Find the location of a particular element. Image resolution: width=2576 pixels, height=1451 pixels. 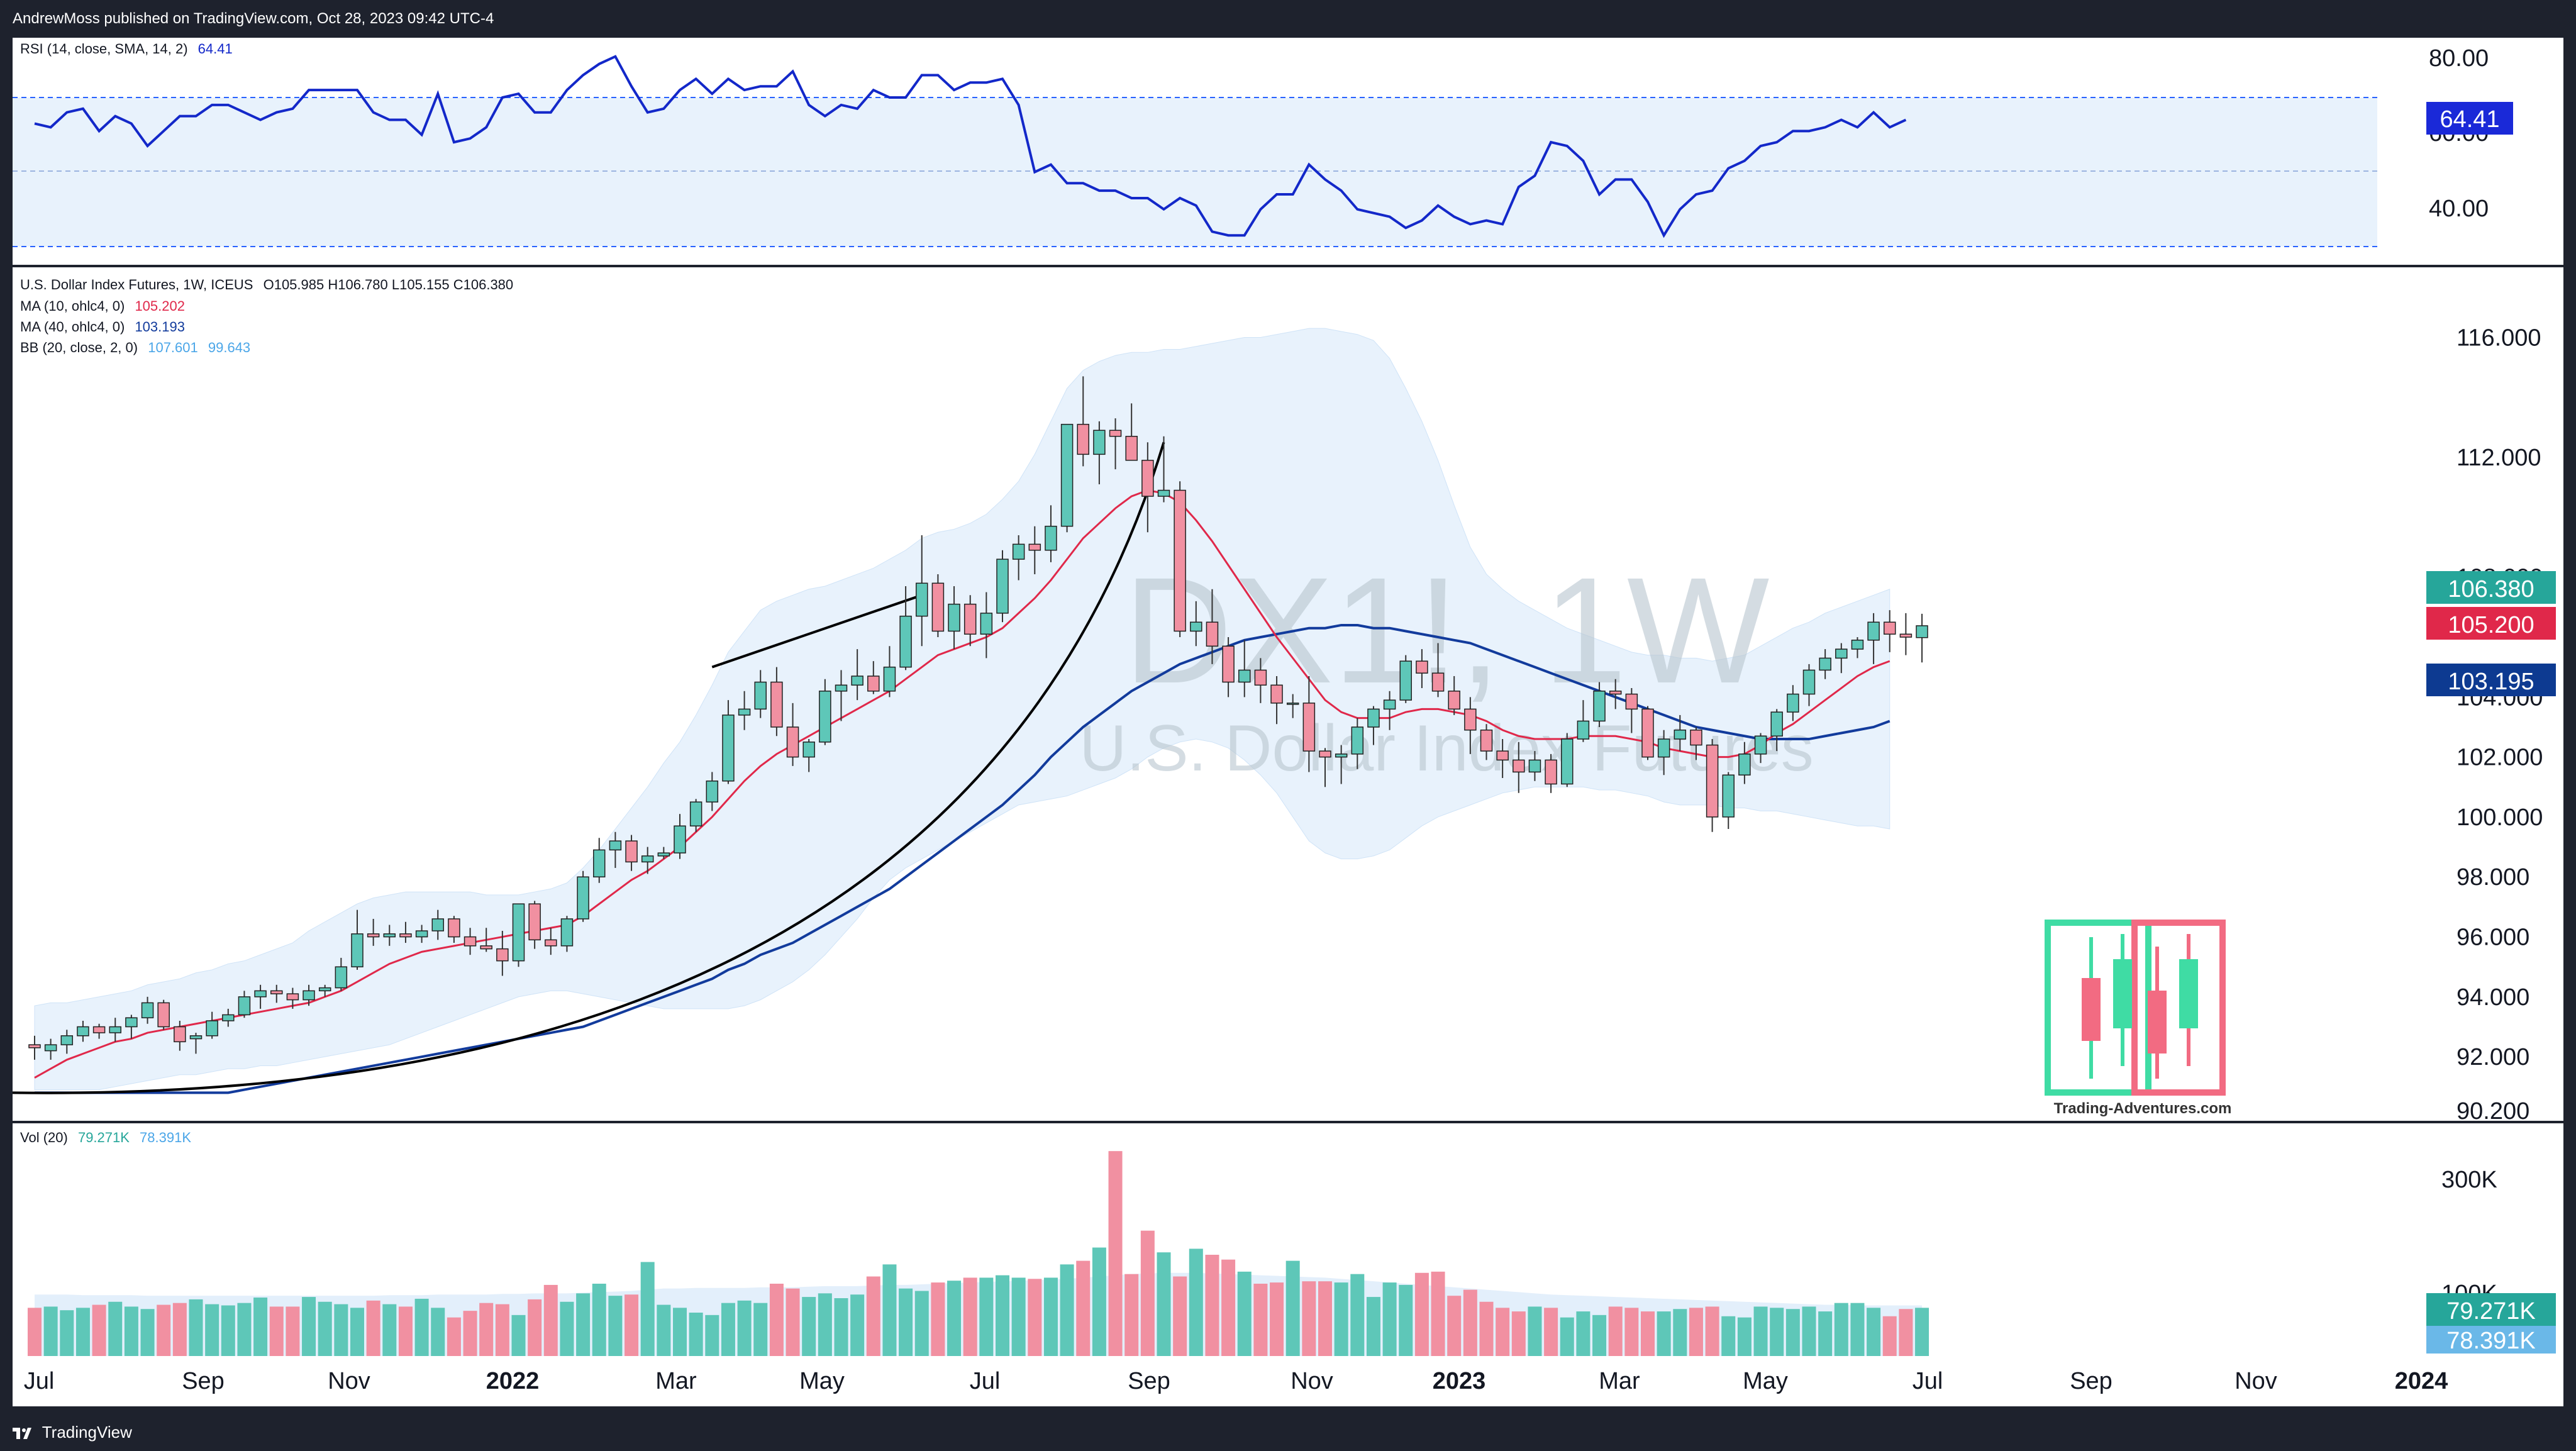

price-tick: 98.000 is located at coordinates (2493, 877).